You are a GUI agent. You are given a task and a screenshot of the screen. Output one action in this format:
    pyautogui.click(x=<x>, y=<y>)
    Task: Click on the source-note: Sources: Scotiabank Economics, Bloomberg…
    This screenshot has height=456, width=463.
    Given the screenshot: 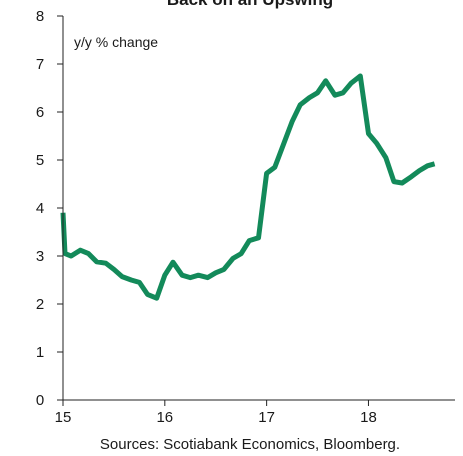 What is the action you would take?
    pyautogui.click(x=250, y=444)
    